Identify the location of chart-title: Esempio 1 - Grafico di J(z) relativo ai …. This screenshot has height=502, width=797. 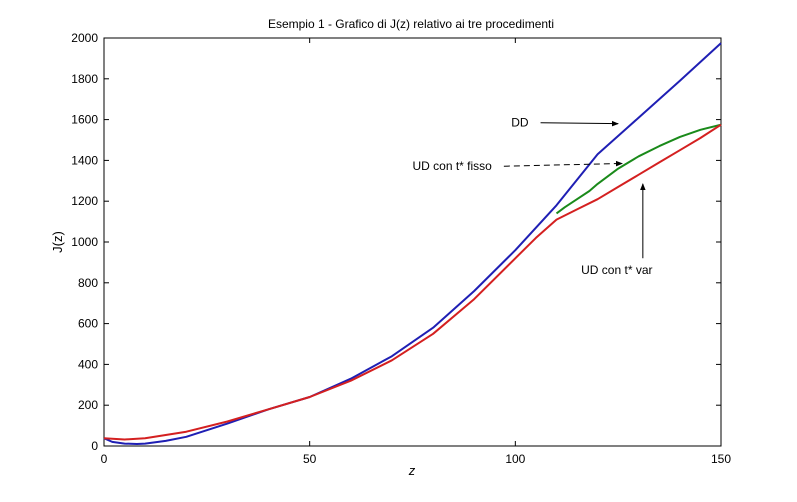
(411, 24).